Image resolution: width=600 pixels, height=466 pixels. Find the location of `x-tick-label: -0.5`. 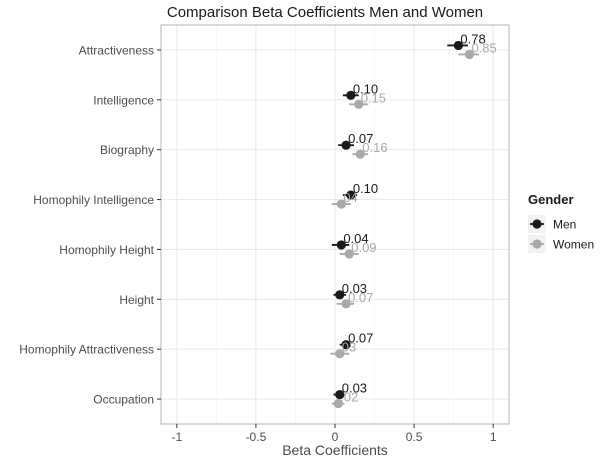

x-tick-label: -0.5 is located at coordinates (256, 437).